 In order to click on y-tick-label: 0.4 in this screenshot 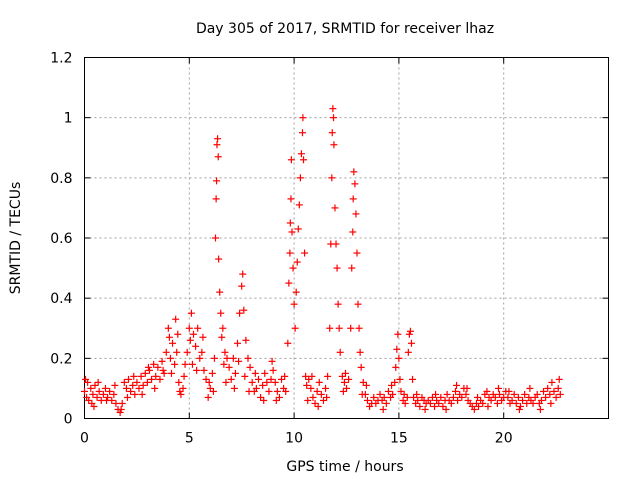, I will do `click(61, 299)`.